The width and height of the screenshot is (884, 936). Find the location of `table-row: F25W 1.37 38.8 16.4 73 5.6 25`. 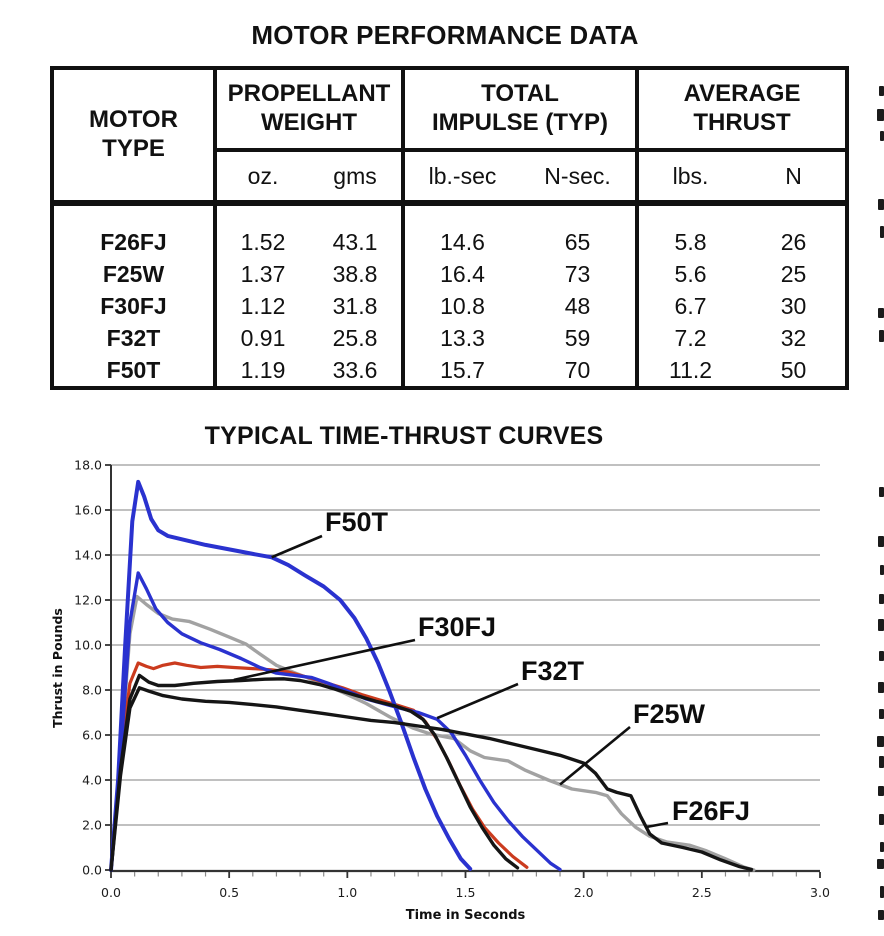

table-row: F25W 1.37 38.8 16.4 73 5.6 25 is located at coordinates (449, 274).